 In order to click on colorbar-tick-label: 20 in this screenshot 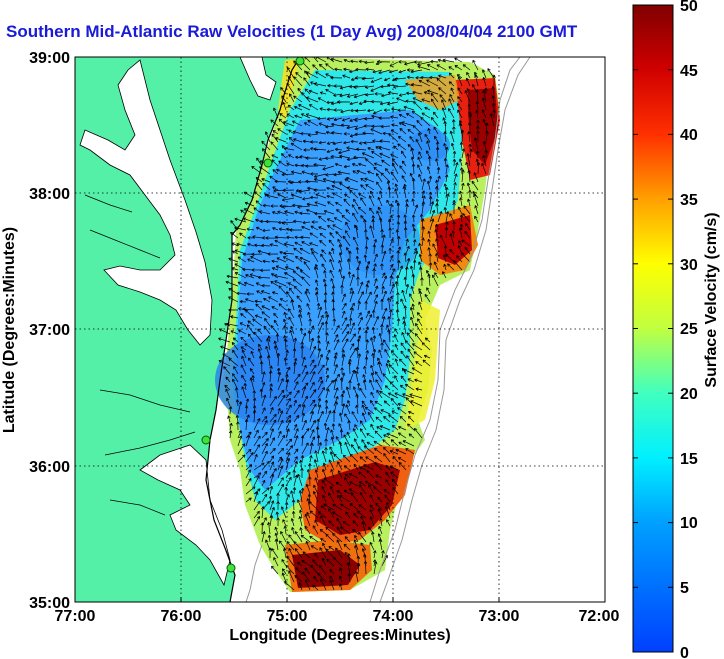, I will do `click(689, 394)`.